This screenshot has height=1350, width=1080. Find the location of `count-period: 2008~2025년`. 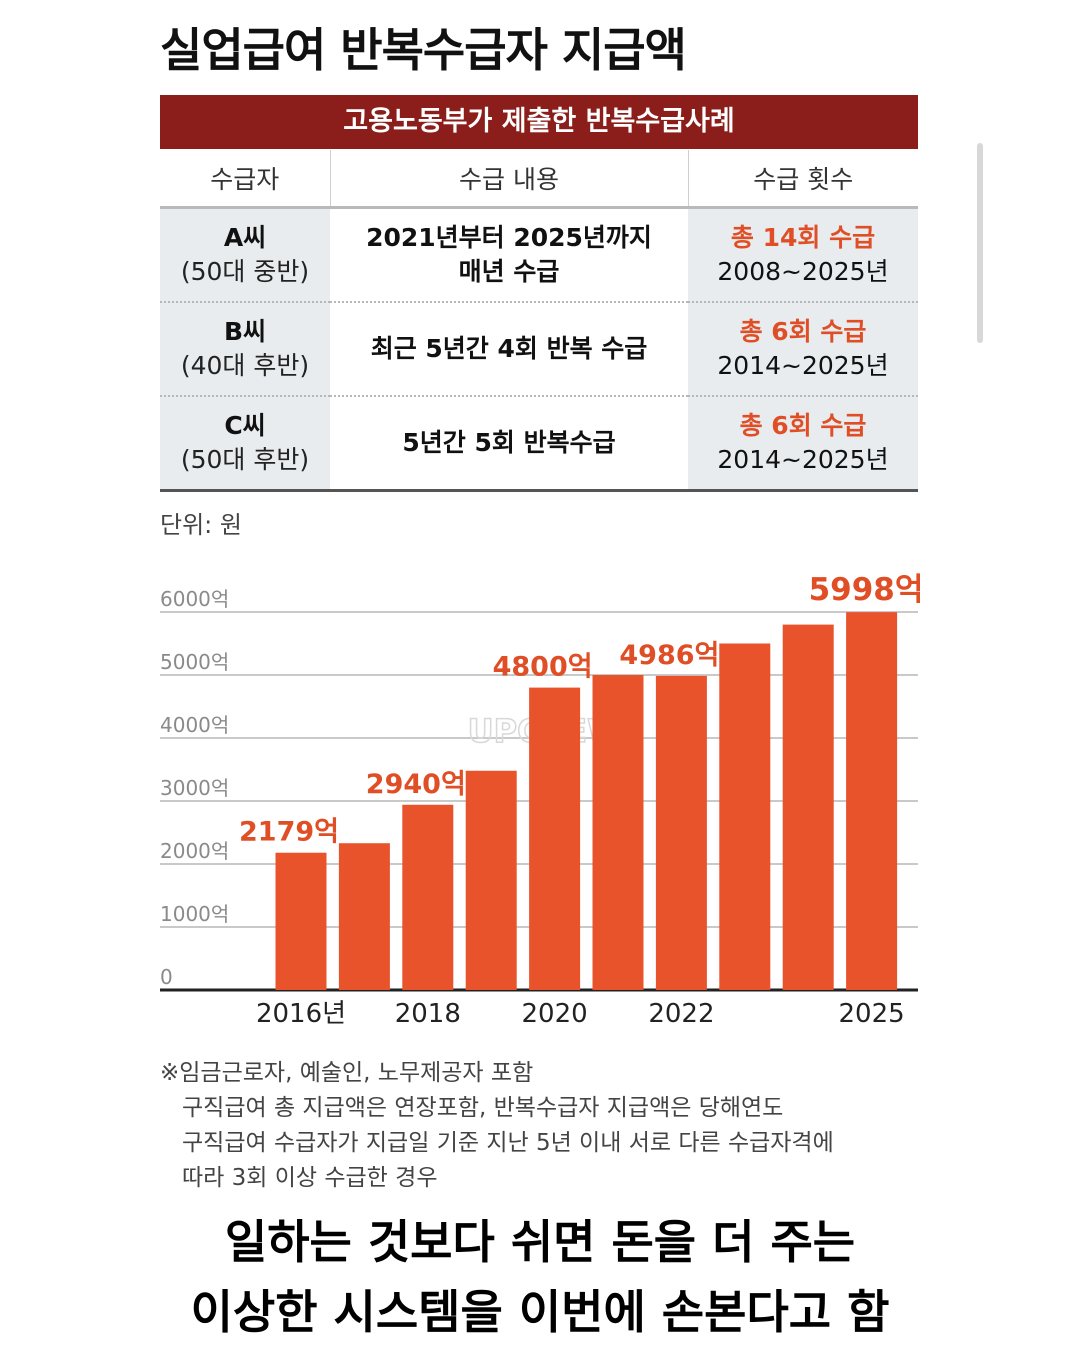

count-period: 2008~2025년 is located at coordinates (803, 271).